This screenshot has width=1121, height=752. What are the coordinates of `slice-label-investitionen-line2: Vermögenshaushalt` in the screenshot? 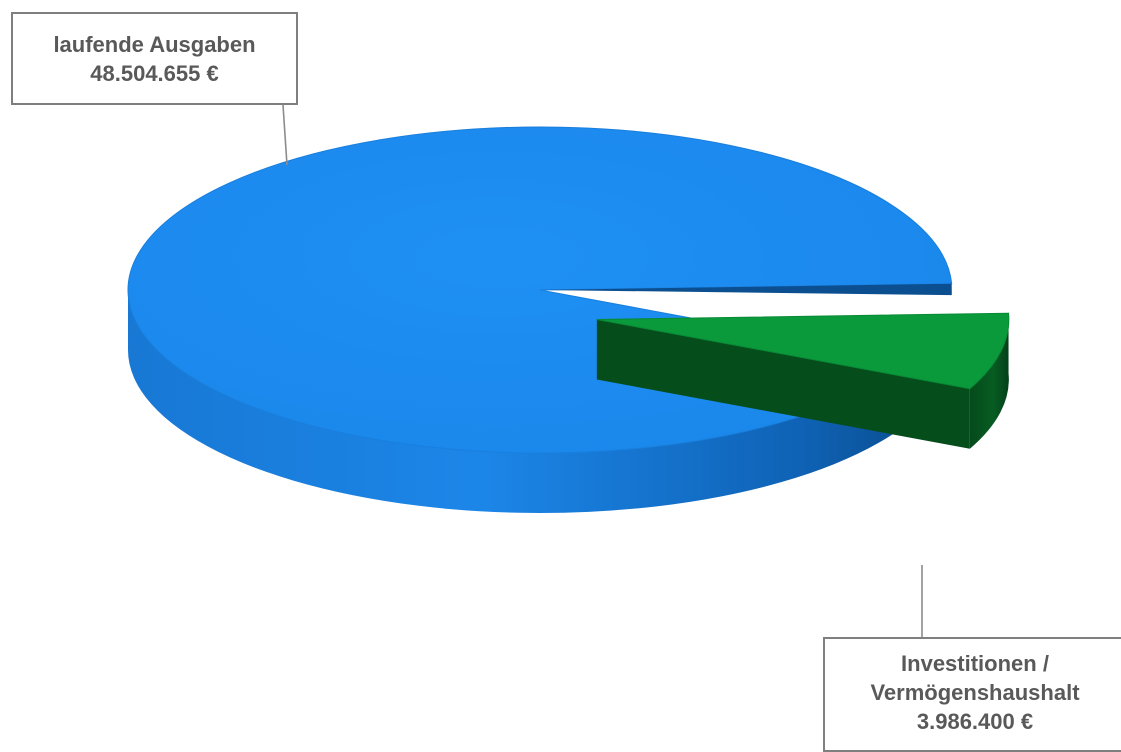 It's located at (975, 692).